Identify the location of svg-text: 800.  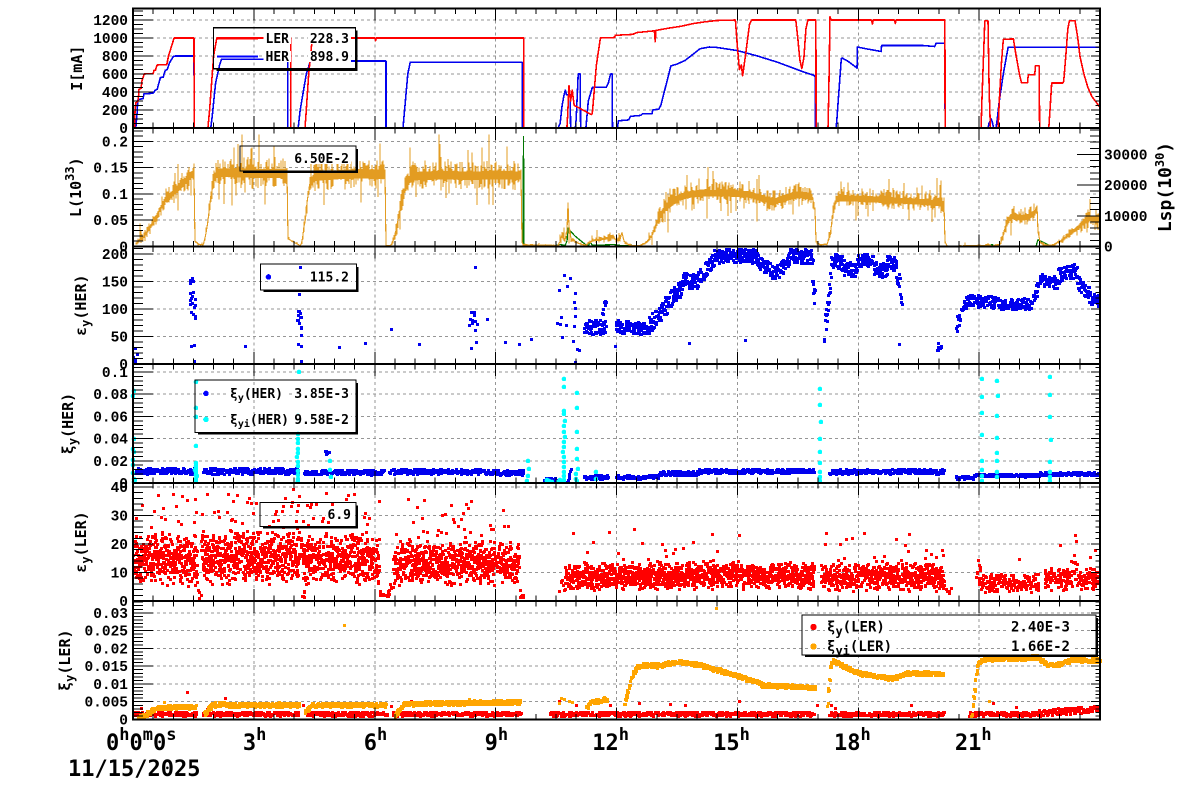
(115, 58).